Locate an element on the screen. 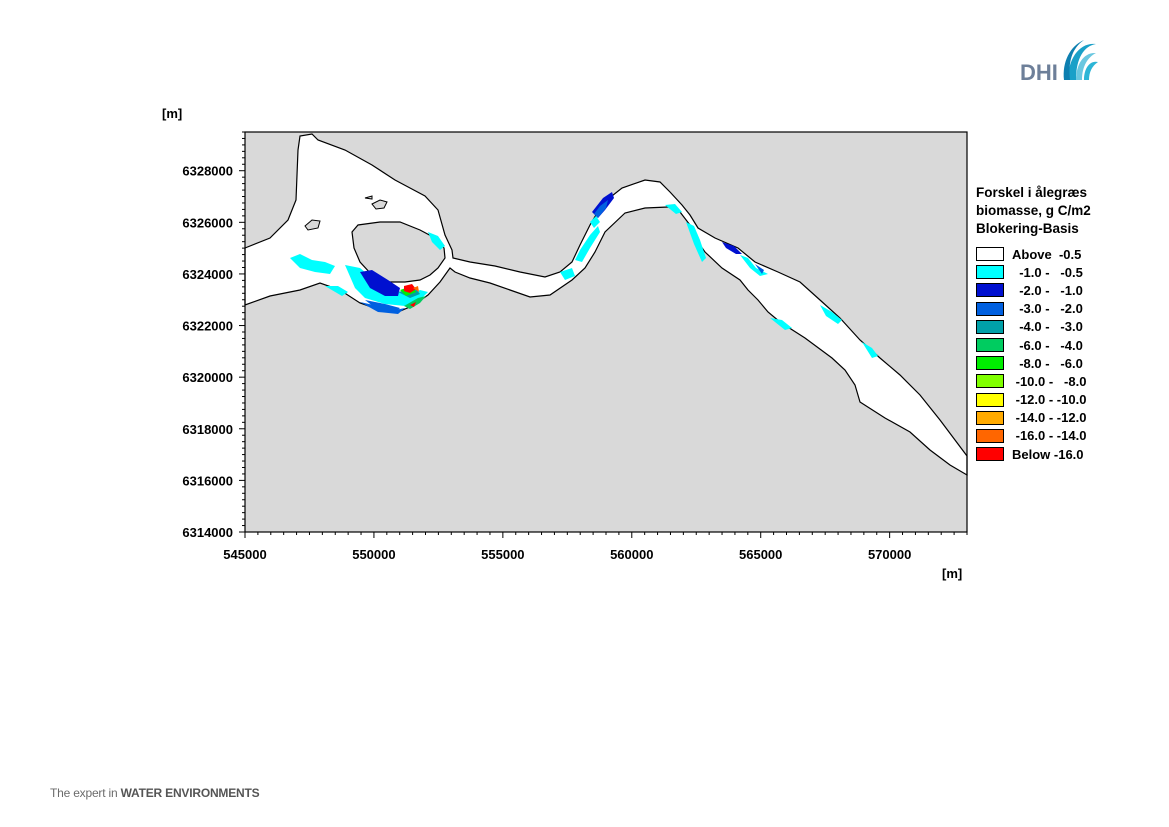 This screenshot has height=827, width=1169. legend-item: -3.0 - -2.0 is located at coordinates (1066, 309).